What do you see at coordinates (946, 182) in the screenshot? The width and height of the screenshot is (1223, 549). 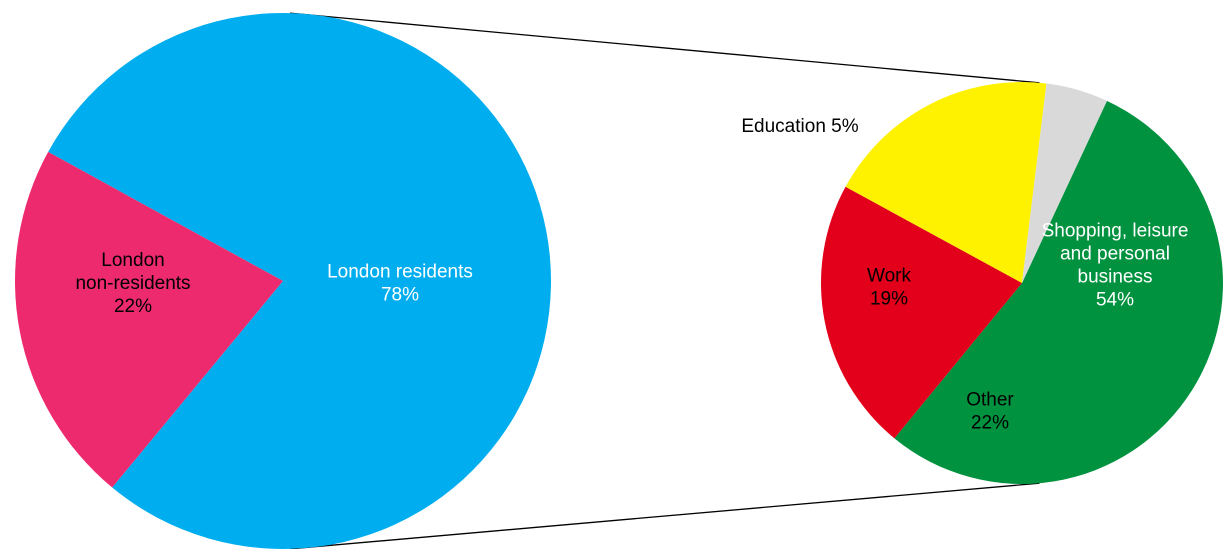 I see `slice-work` at bounding box center [946, 182].